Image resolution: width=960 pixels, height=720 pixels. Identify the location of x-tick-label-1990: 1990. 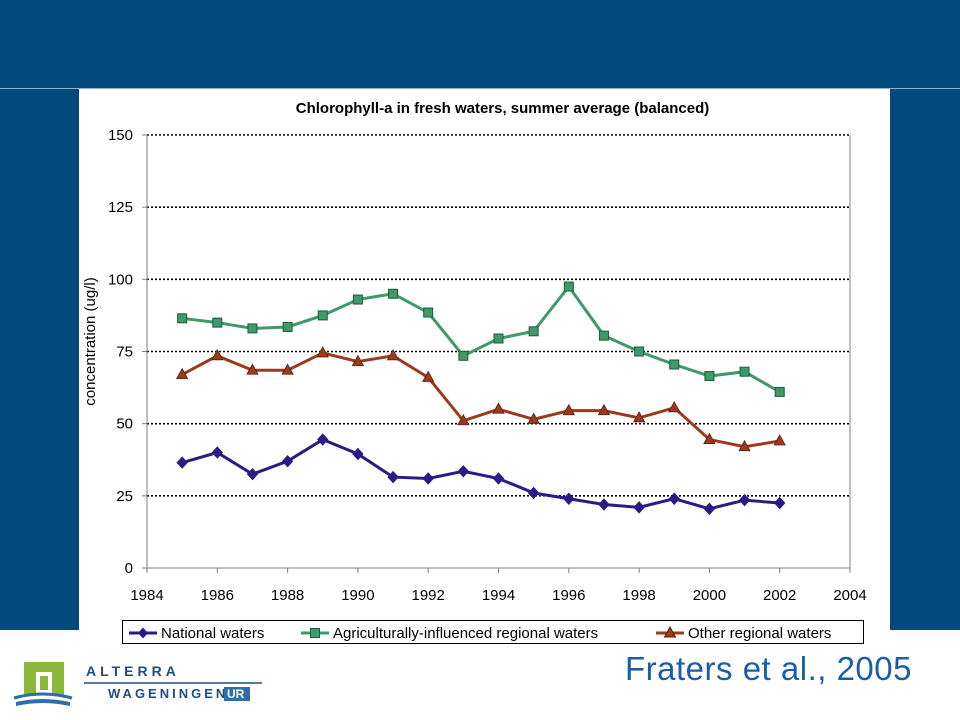
(357, 595).